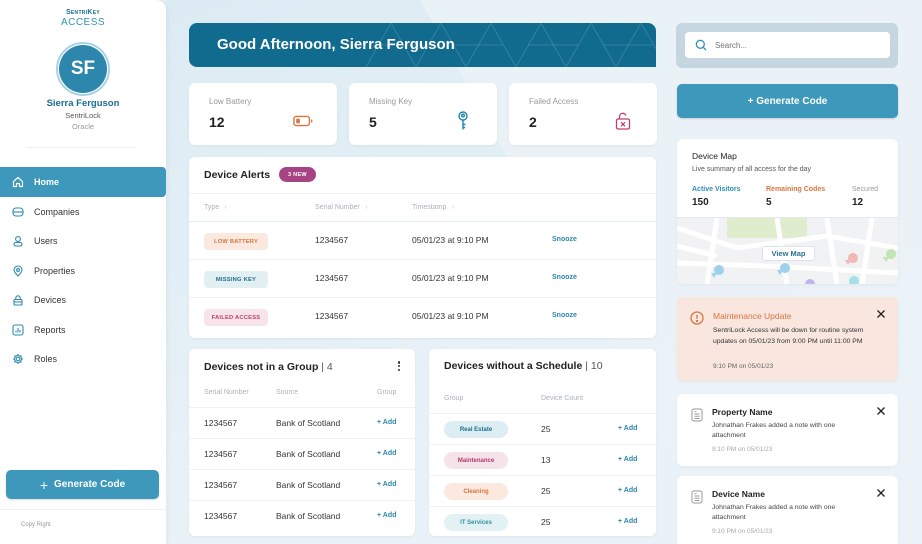 Image resolution: width=922 pixels, height=544 pixels. I want to click on map-stat-active-visitors: Active Visitors 150, so click(716, 197).